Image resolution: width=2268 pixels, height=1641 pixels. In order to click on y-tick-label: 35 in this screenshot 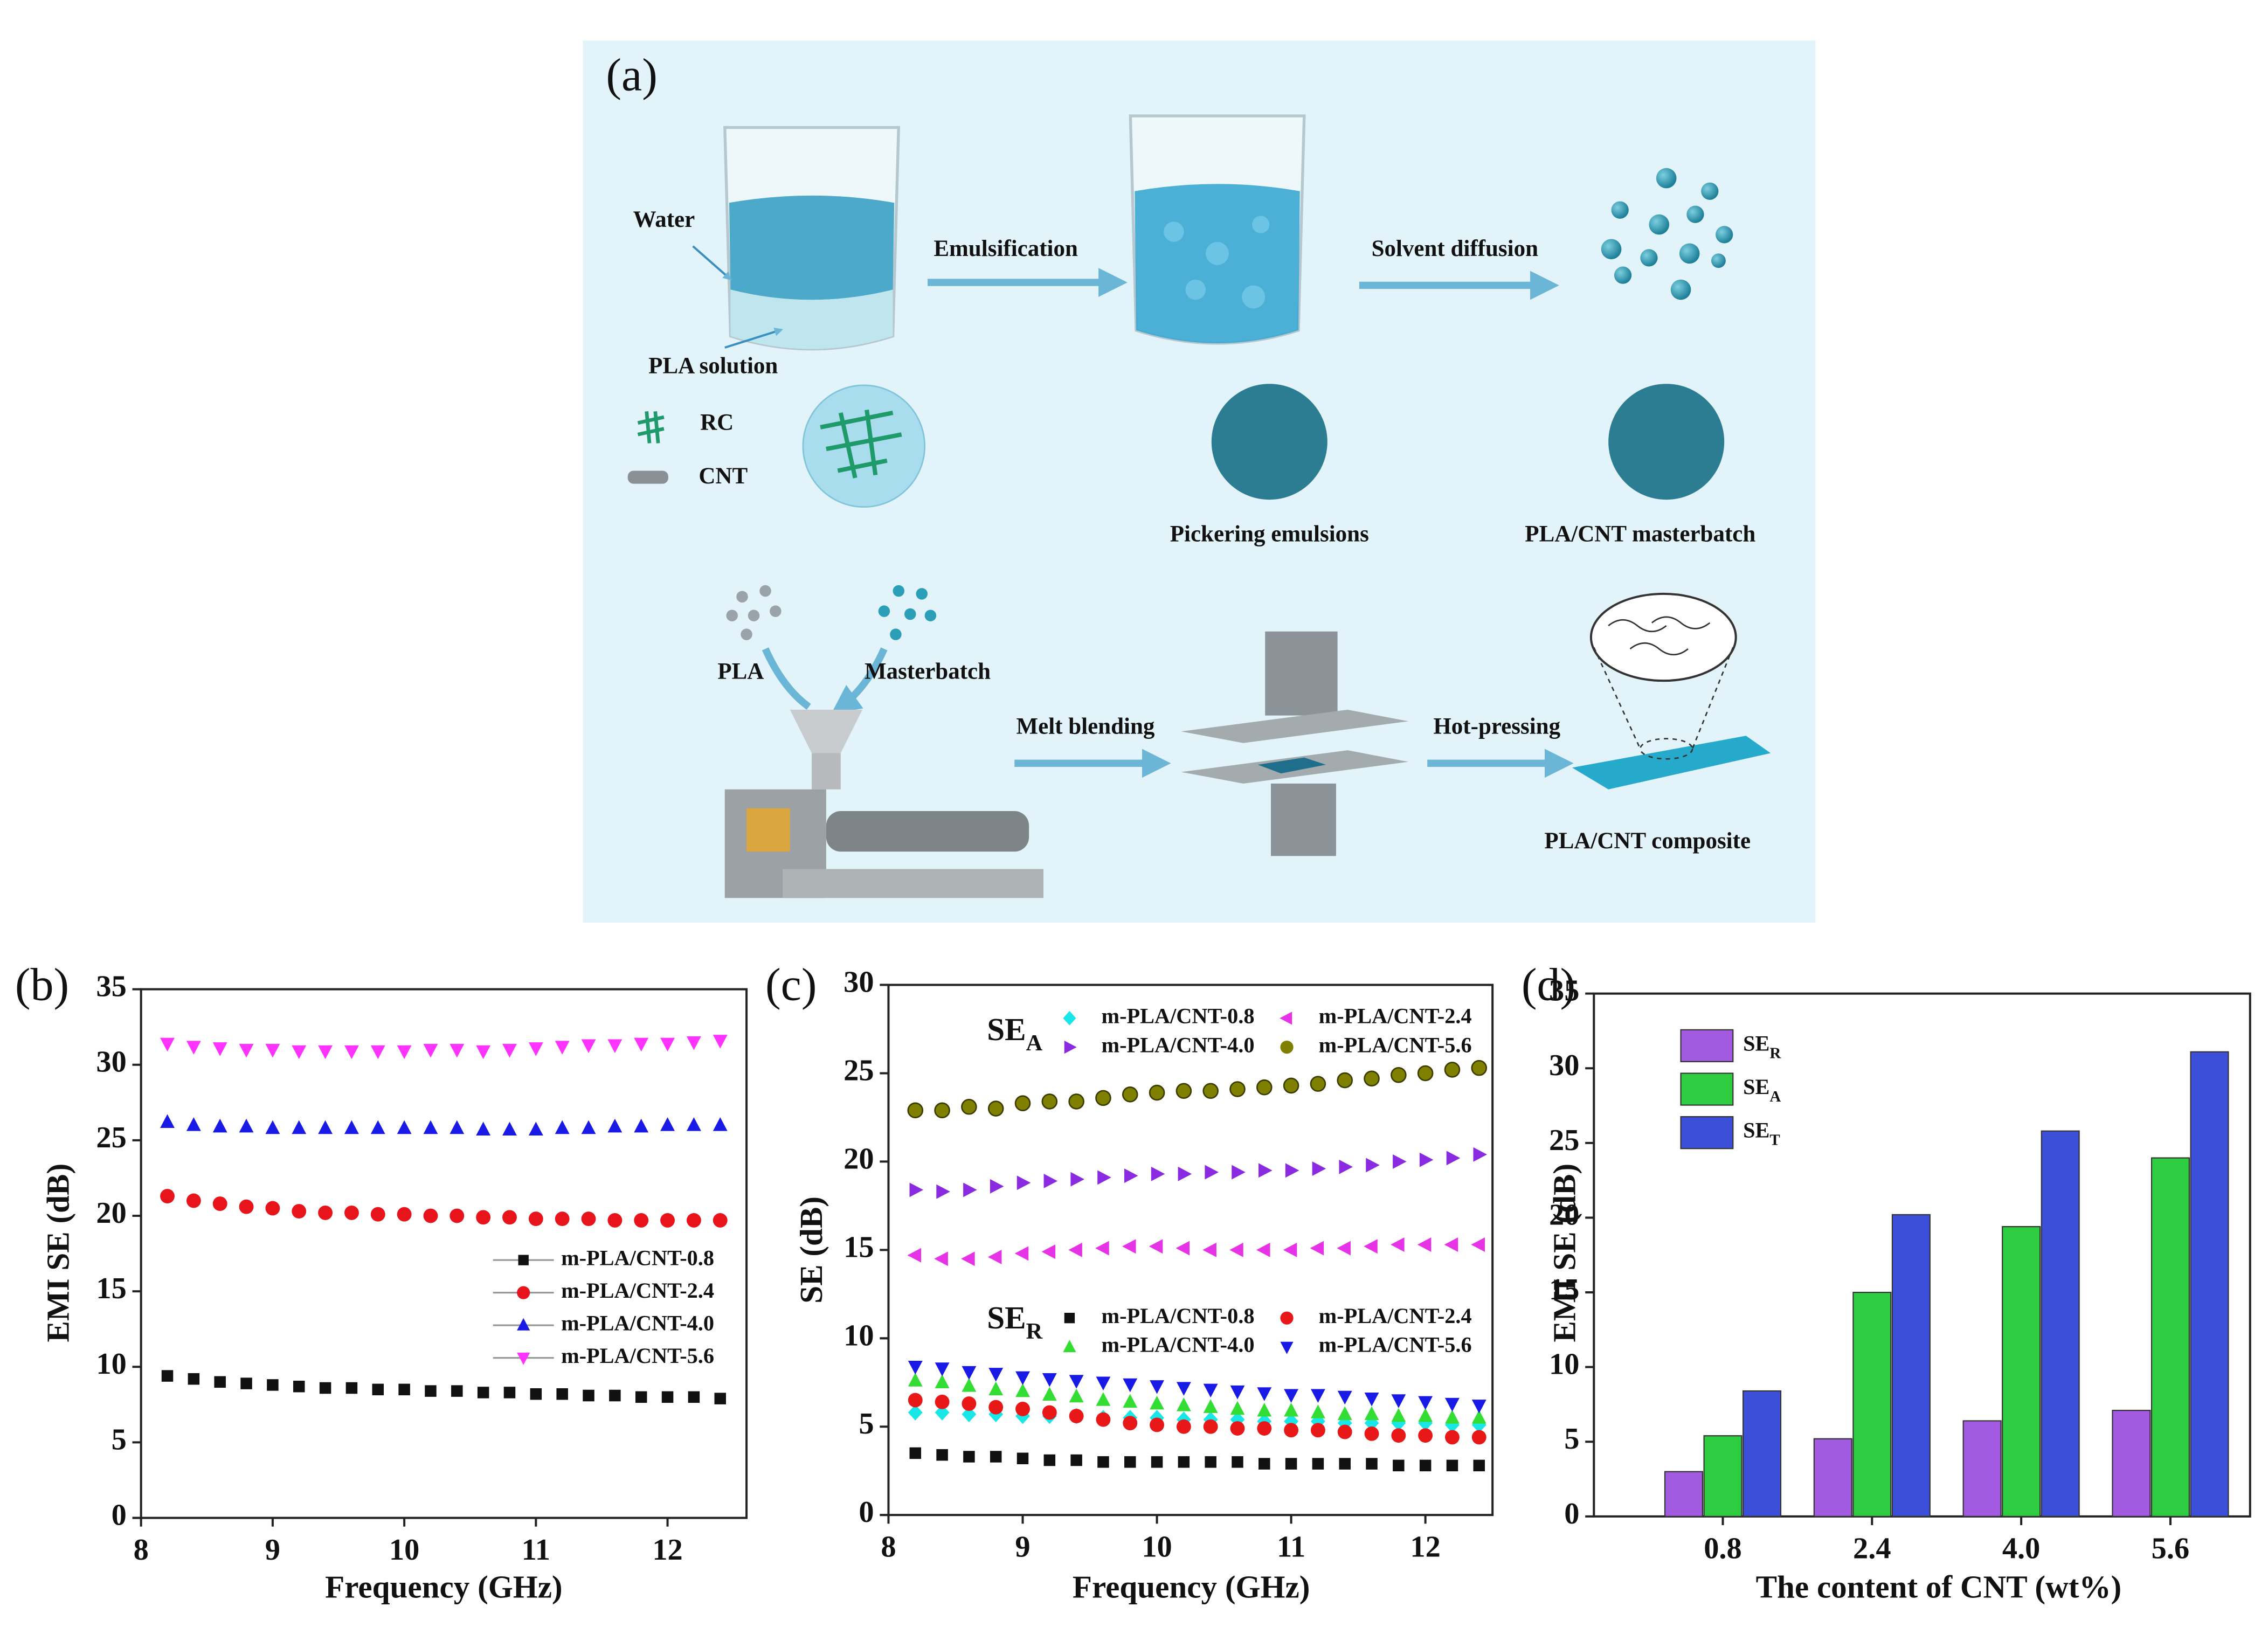, I will do `click(111, 986)`.